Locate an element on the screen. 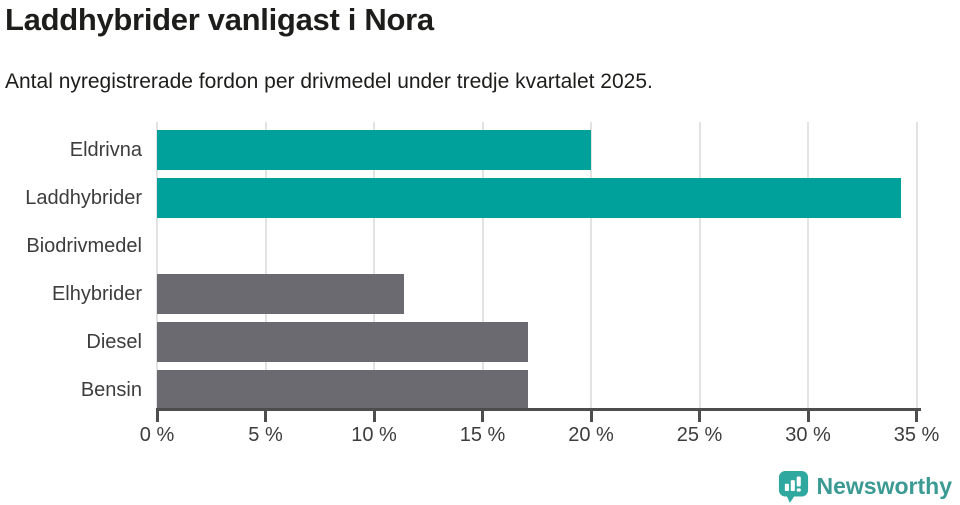  bar-eldrivna is located at coordinates (374, 150).